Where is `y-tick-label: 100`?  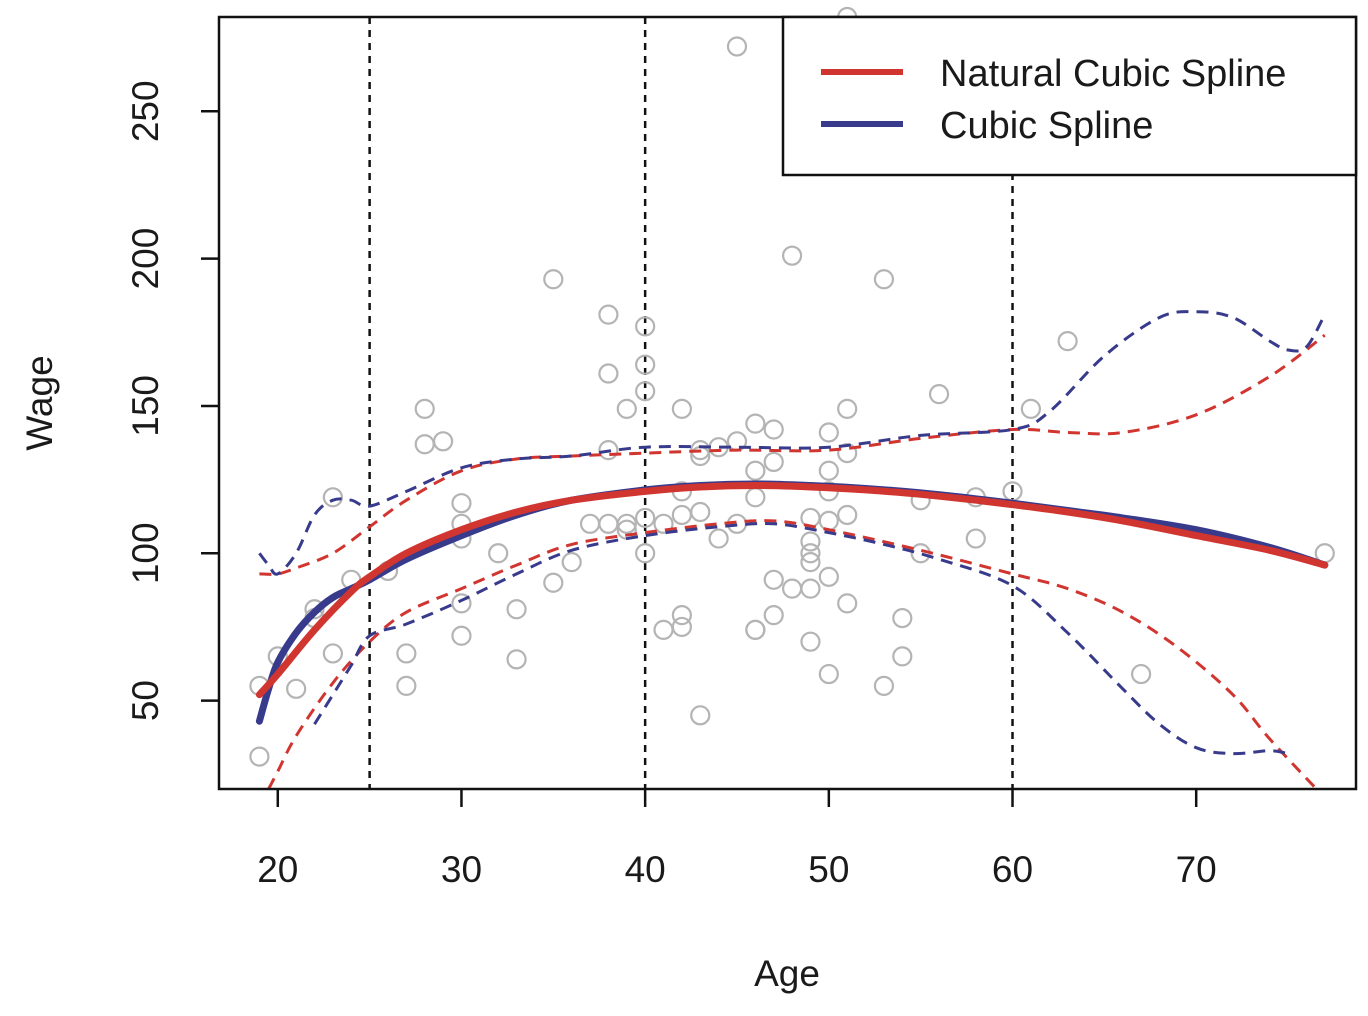
y-tick-label: 100 is located at coordinates (145, 553).